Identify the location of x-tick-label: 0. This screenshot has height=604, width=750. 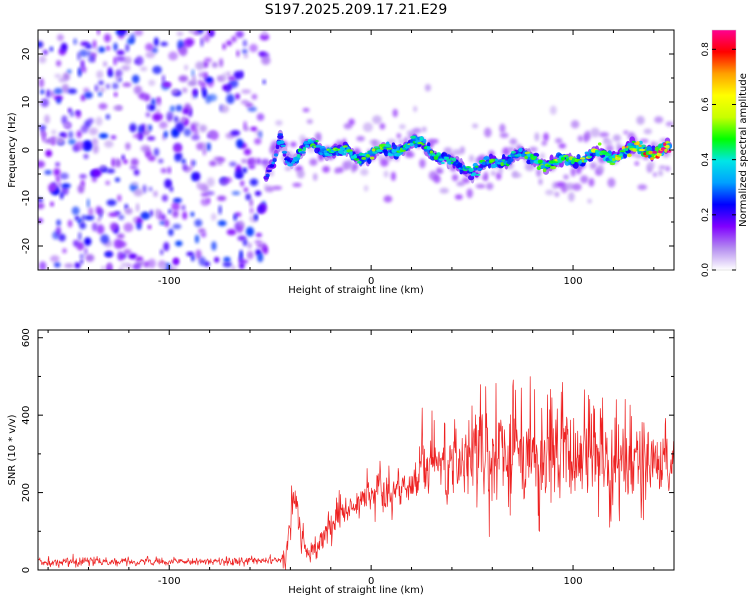
(371, 281).